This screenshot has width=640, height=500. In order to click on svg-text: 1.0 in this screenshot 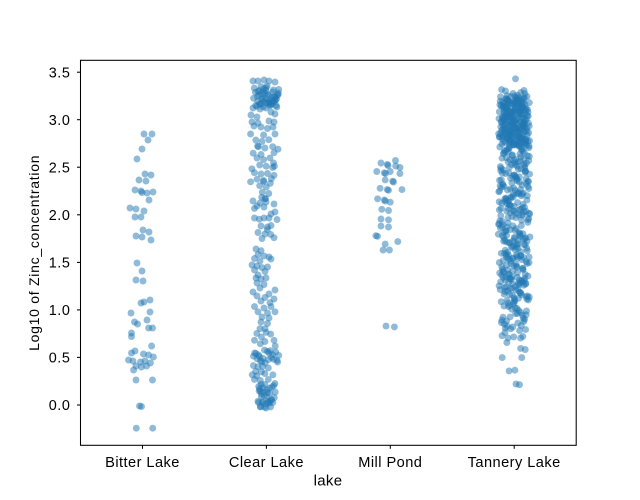, I will do `click(60, 311)`.